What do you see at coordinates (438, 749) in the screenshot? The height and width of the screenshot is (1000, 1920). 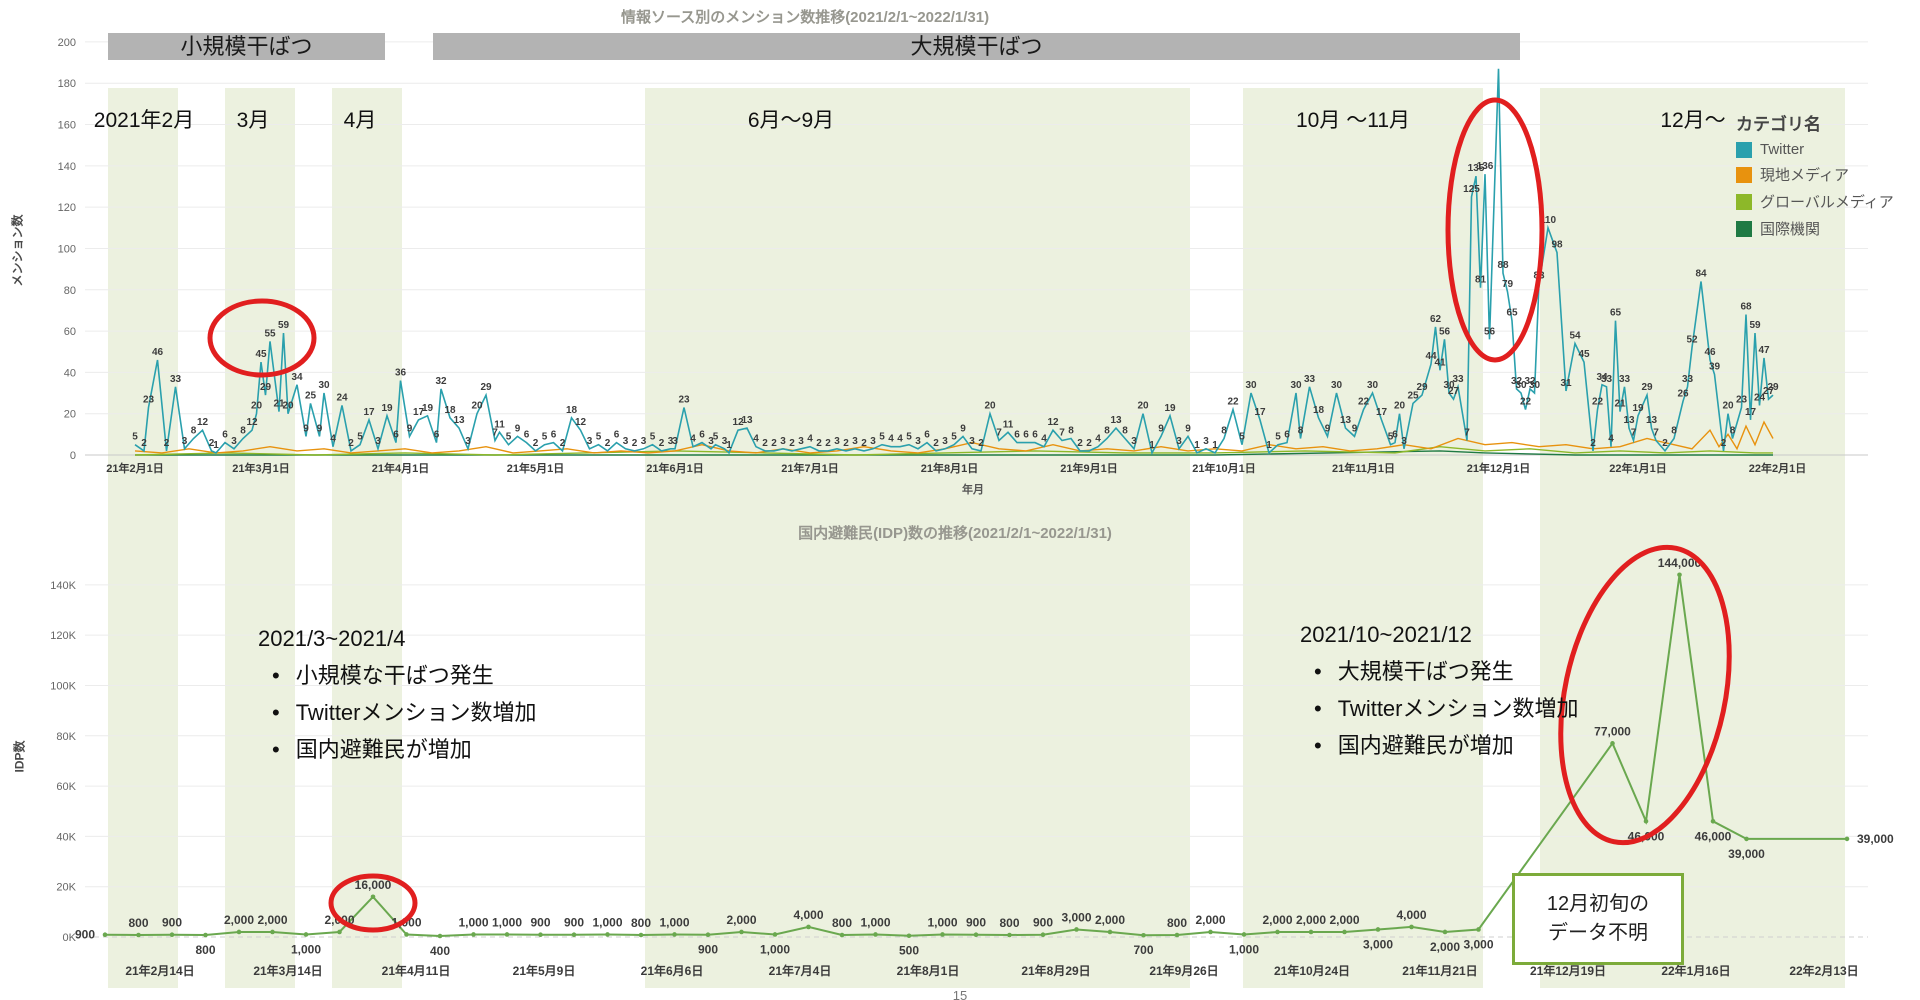 I see `annotation-bullet: 国内避難民が増加` at bounding box center [438, 749].